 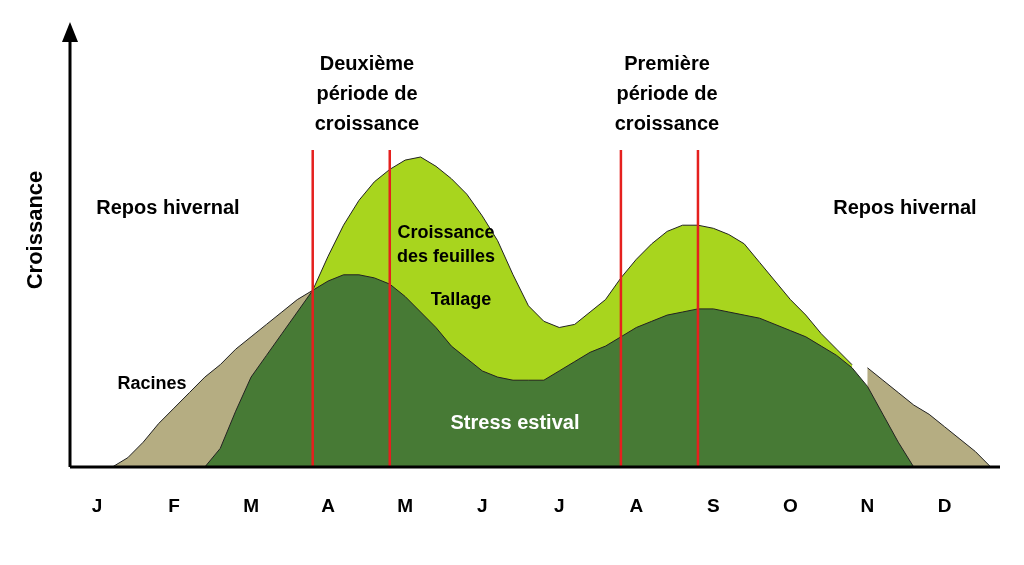 What do you see at coordinates (515, 422) in the screenshot?
I see `annotation: Stress estival` at bounding box center [515, 422].